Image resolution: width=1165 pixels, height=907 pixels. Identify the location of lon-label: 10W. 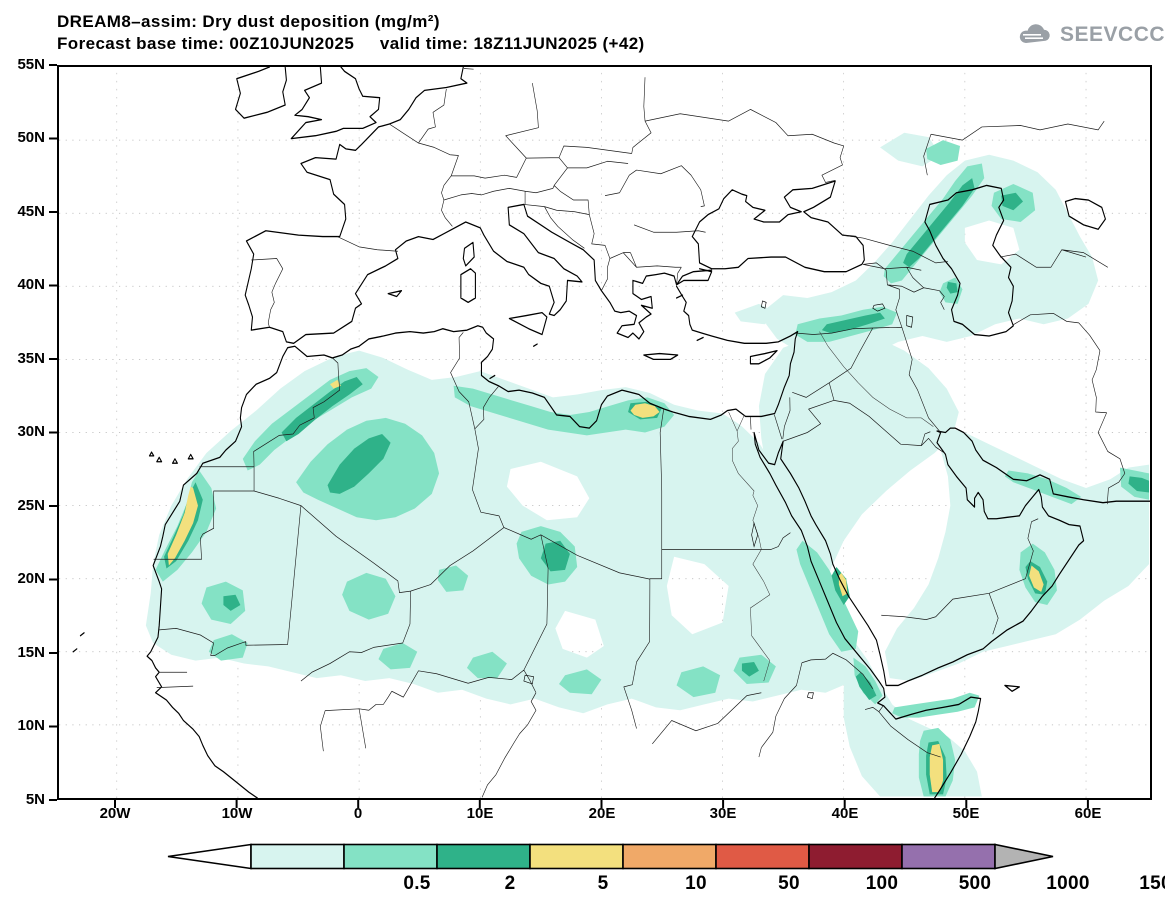
(237, 813).